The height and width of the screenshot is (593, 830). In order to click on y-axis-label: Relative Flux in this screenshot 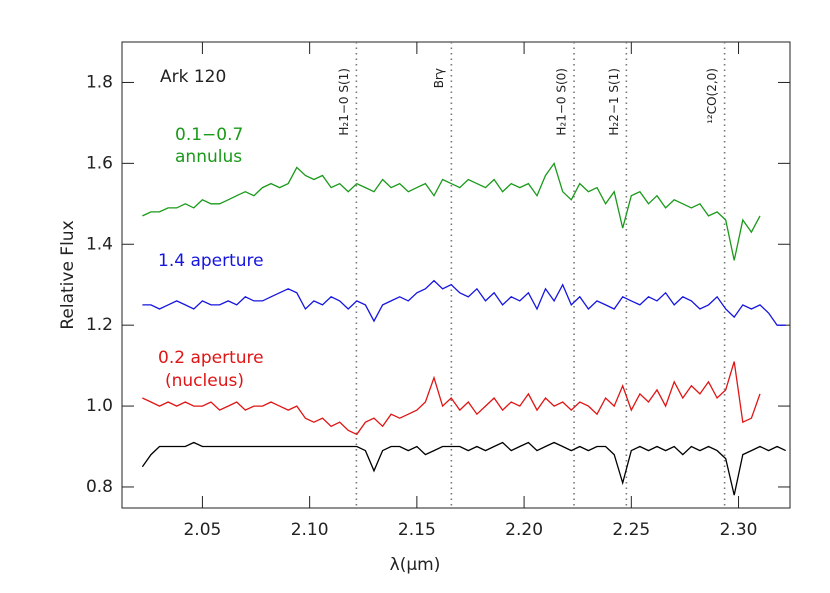, I will do `click(68, 274)`.